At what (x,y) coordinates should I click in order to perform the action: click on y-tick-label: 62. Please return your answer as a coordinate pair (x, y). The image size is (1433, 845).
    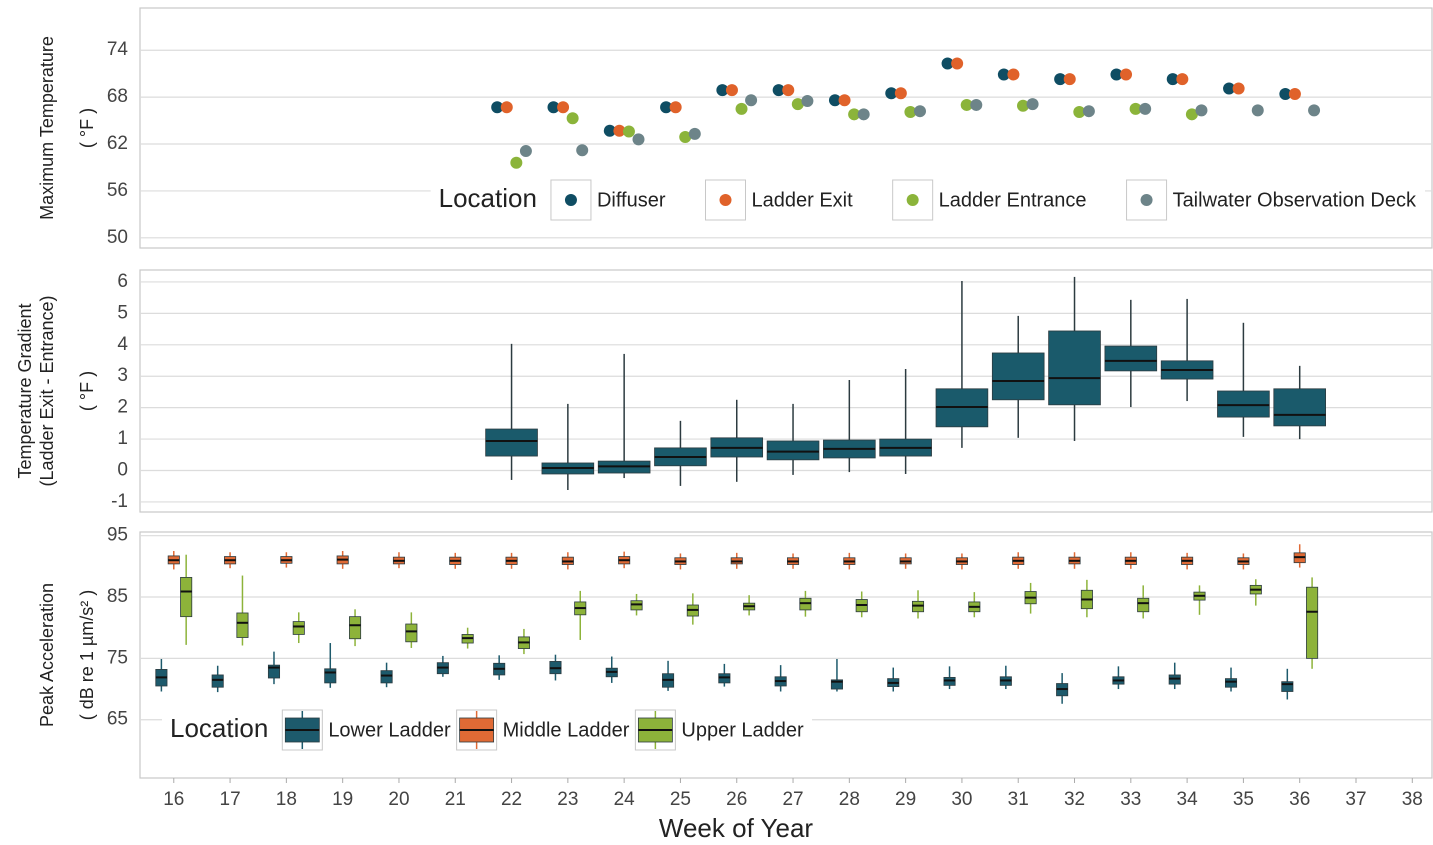
    Looking at the image, I should click on (117, 143).